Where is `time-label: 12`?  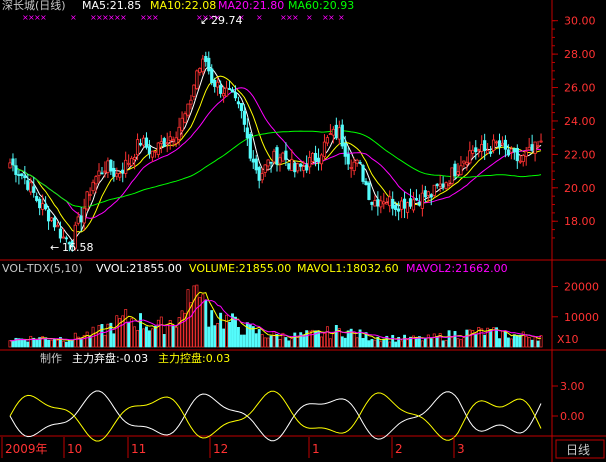
time-label: 12 is located at coordinates (220, 449).